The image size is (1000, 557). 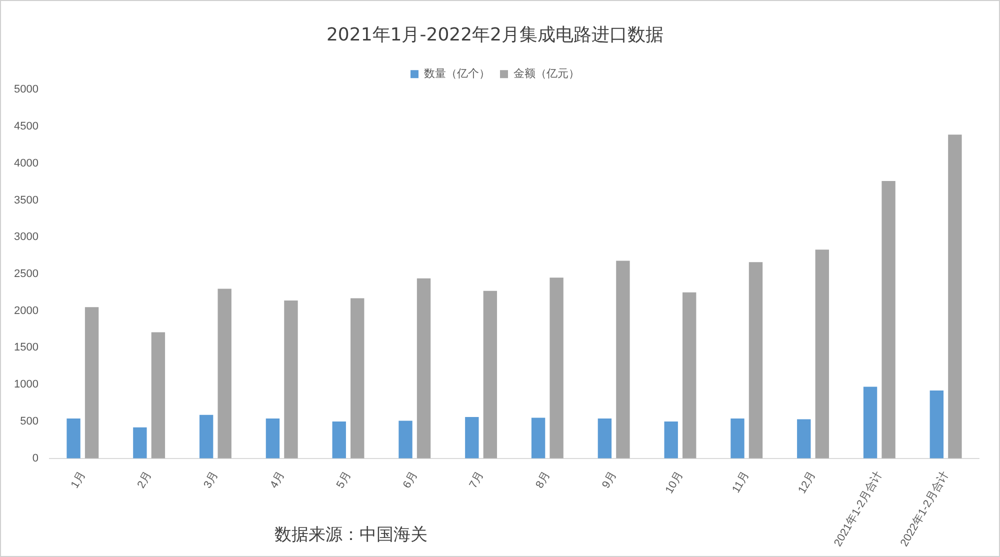 What do you see at coordinates (457, 74) in the screenshot?
I see `legend-label: 数量（亿个）` at bounding box center [457, 74].